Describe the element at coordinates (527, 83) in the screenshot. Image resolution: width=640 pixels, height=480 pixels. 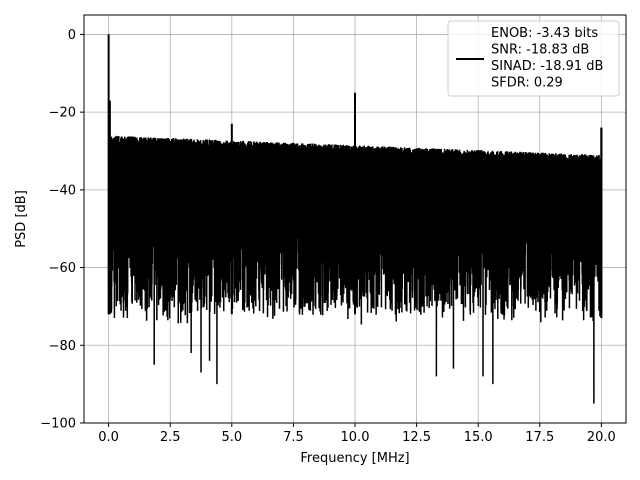
I see `legend-entry-sfdr: SFDR: 0.29` at that location.